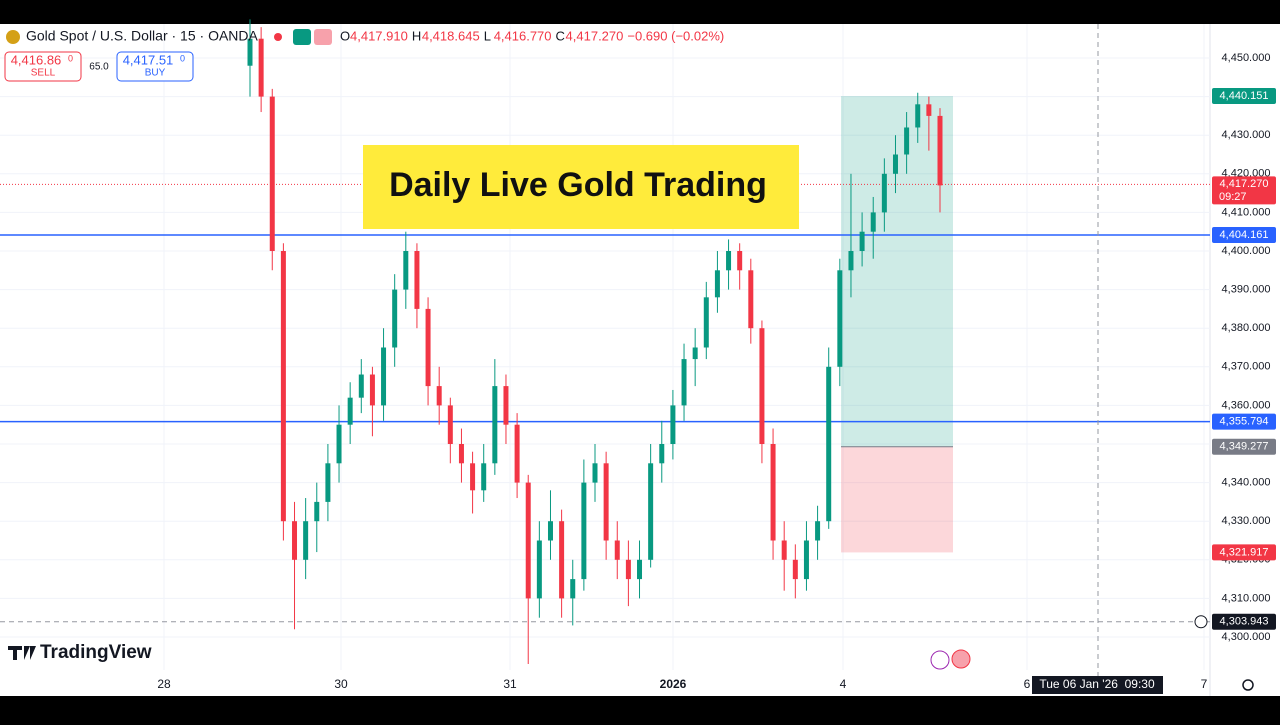  I want to click on sell-price: 4,416.86, so click(36, 59).